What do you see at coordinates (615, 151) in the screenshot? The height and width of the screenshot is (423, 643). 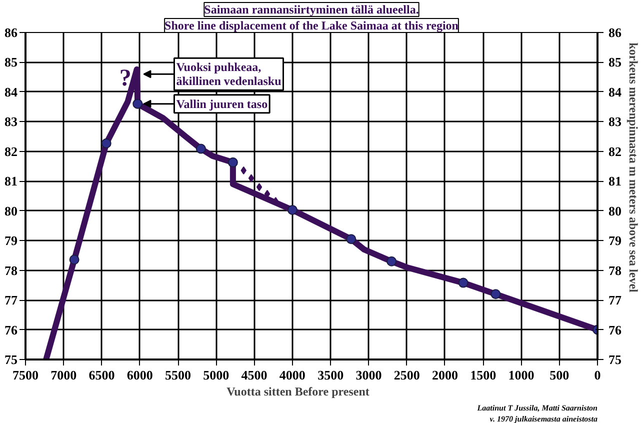 I see `y2-tick-label: 82` at bounding box center [615, 151].